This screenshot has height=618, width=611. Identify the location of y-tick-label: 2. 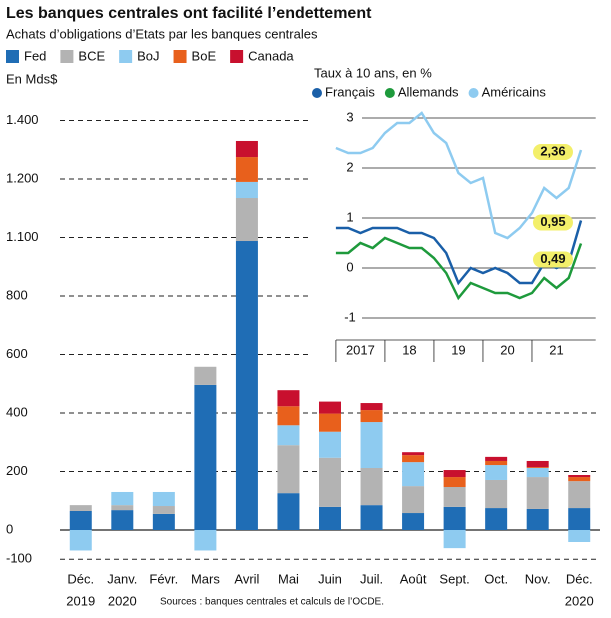
(349, 166).